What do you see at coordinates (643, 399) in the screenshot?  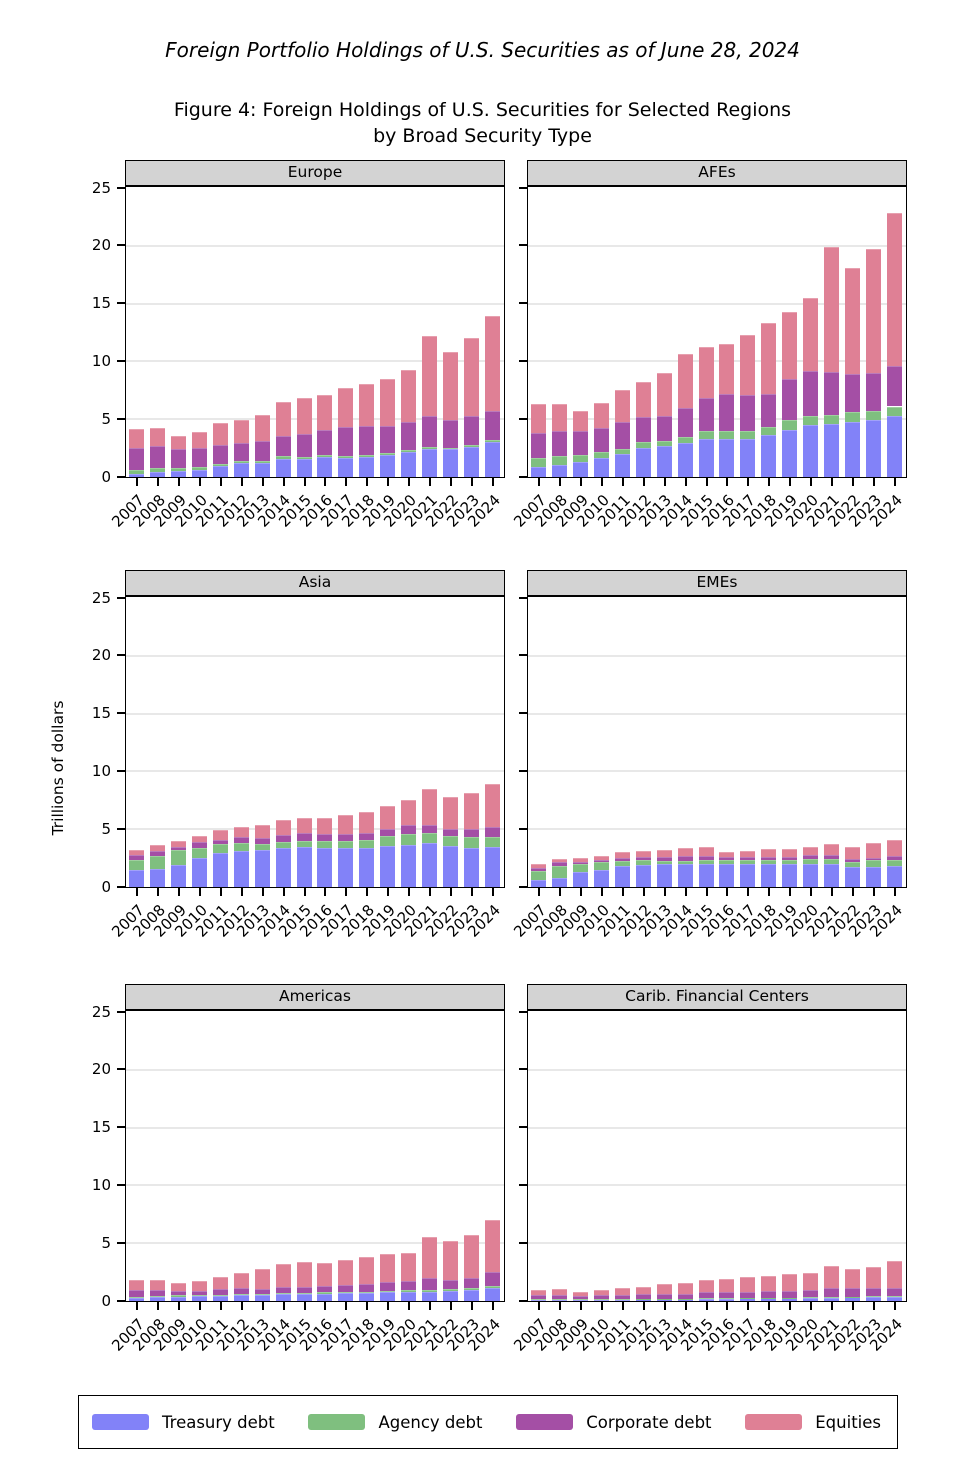 I see `bar-2012-equities` at bounding box center [643, 399].